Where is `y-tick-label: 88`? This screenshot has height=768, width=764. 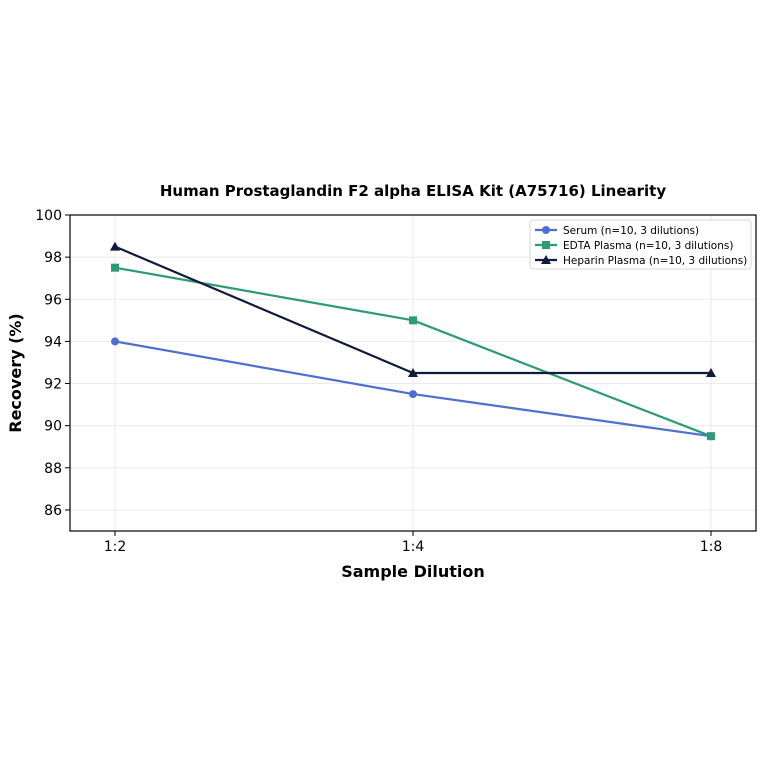
y-tick-label: 88 is located at coordinates (53, 469).